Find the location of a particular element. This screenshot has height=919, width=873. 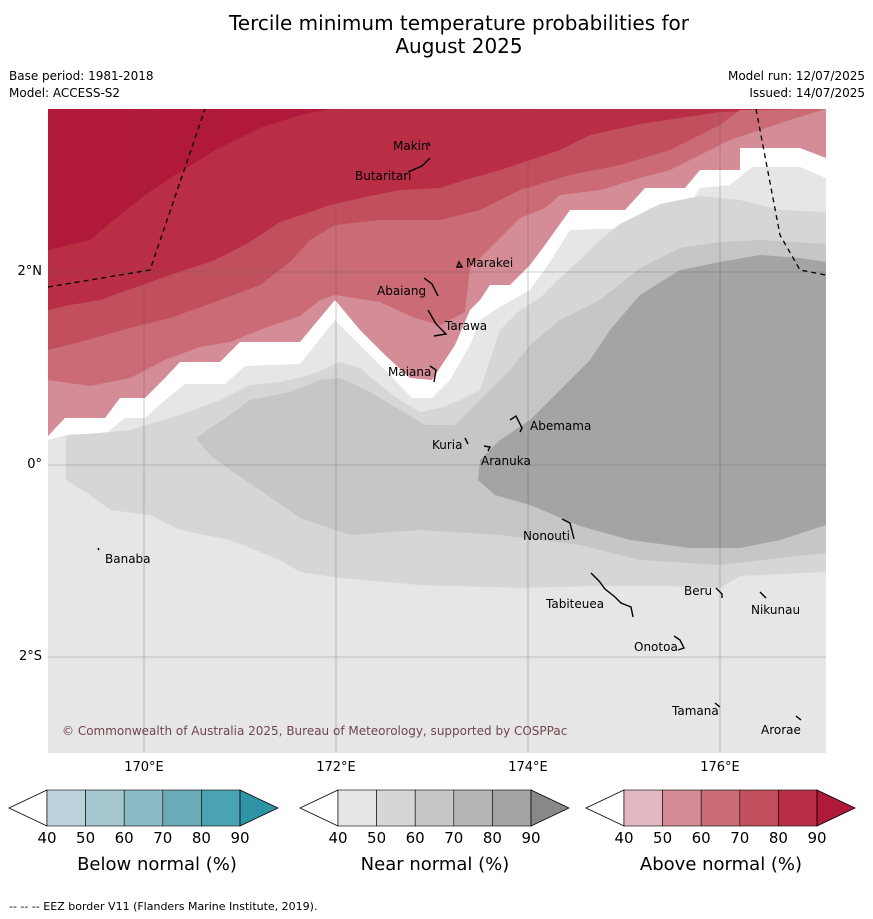

colorbar-near-tick: 40 is located at coordinates (337, 838).